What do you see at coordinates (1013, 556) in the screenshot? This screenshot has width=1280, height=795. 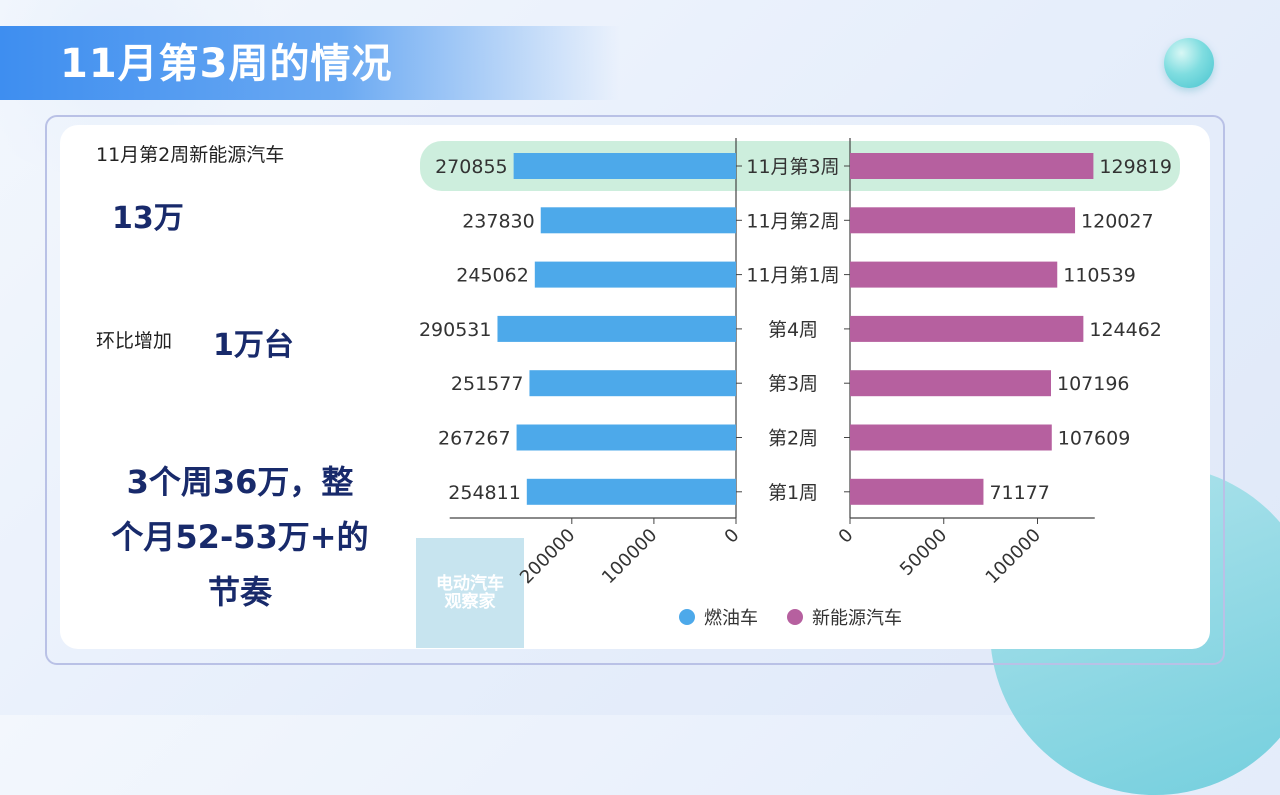 I see `right-axis-tick-label: 100000` at bounding box center [1013, 556].